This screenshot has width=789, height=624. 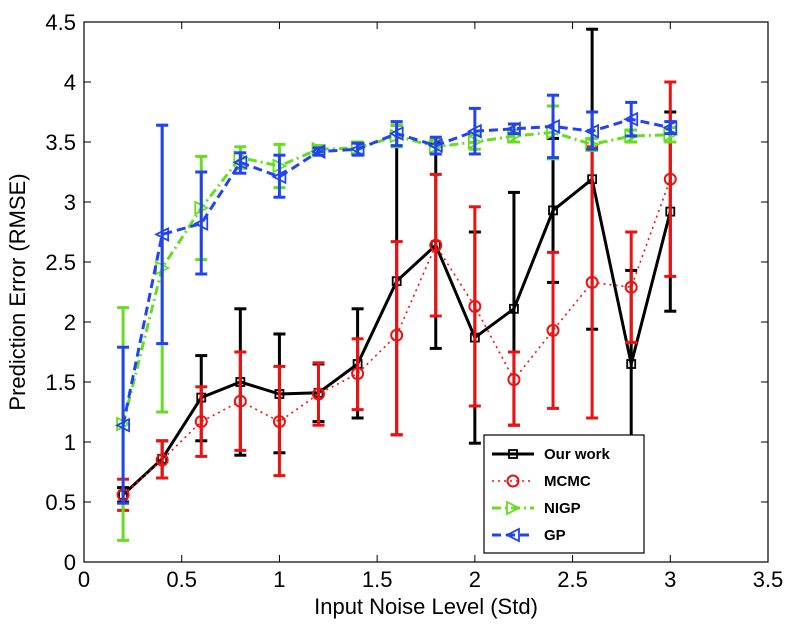 I want to click on x-tick-label: 2.5, so click(x=572, y=579).